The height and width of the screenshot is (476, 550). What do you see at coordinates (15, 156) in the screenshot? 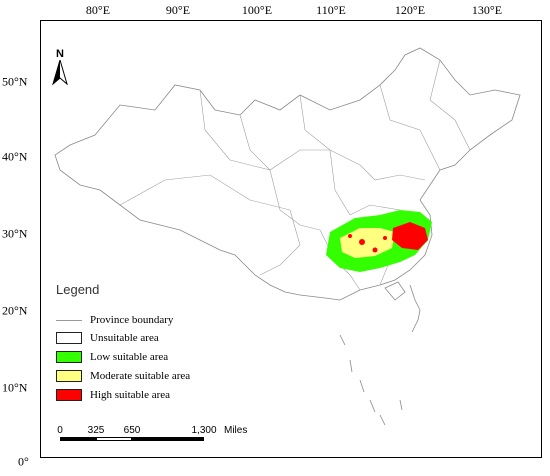
I see `lat-tick-40: 40°N` at bounding box center [15, 156].